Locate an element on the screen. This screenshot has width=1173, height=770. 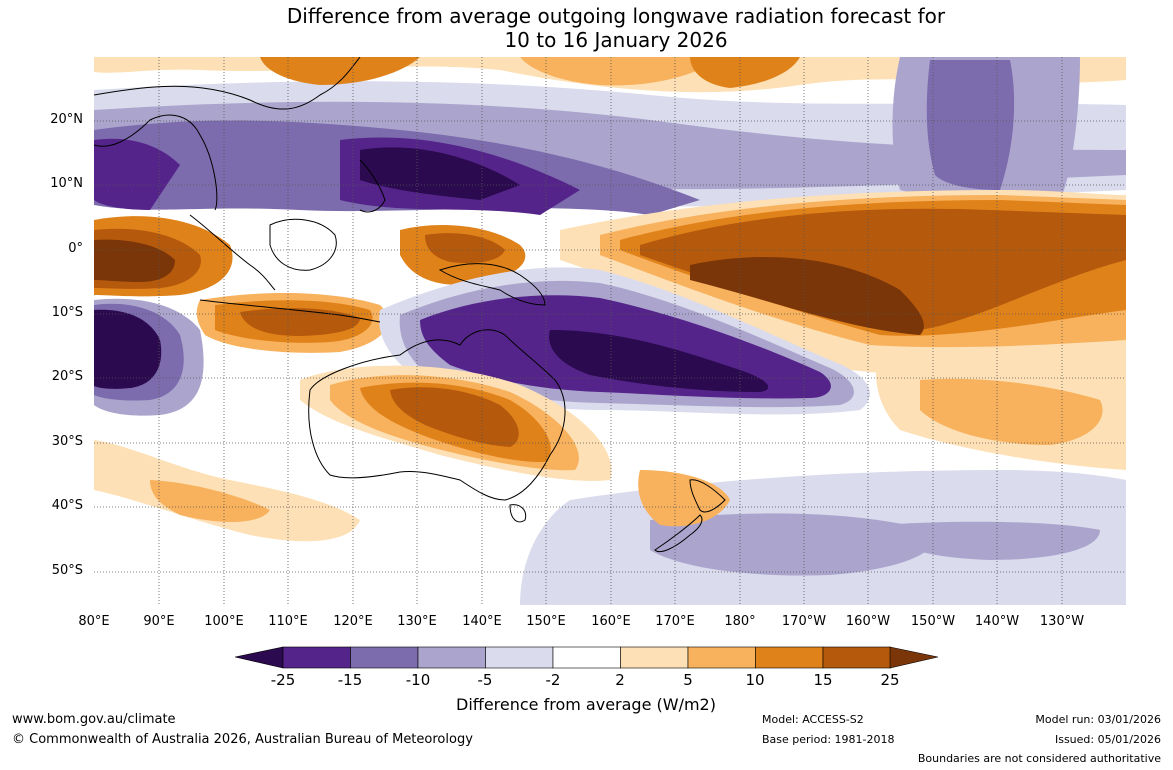
lat-label: 0° is located at coordinates (75, 248).